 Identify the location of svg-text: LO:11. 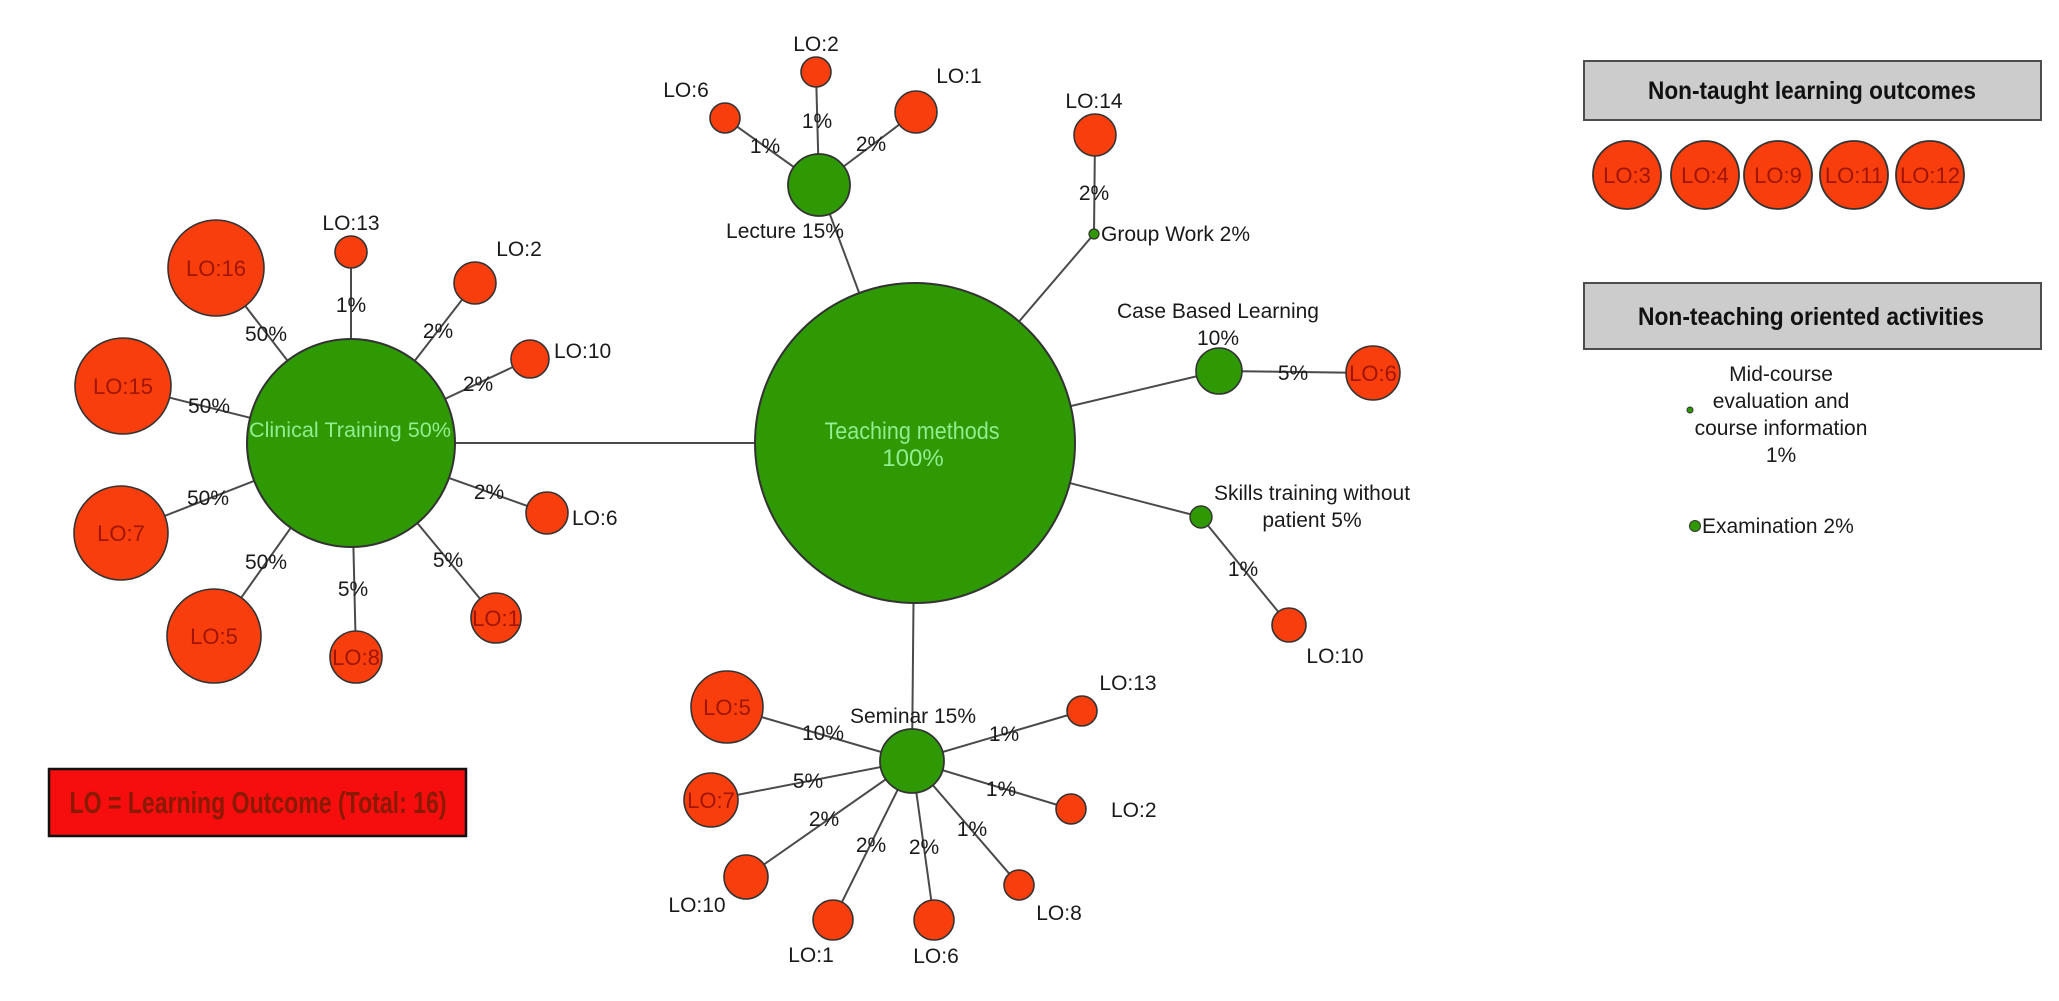
(1854, 175).